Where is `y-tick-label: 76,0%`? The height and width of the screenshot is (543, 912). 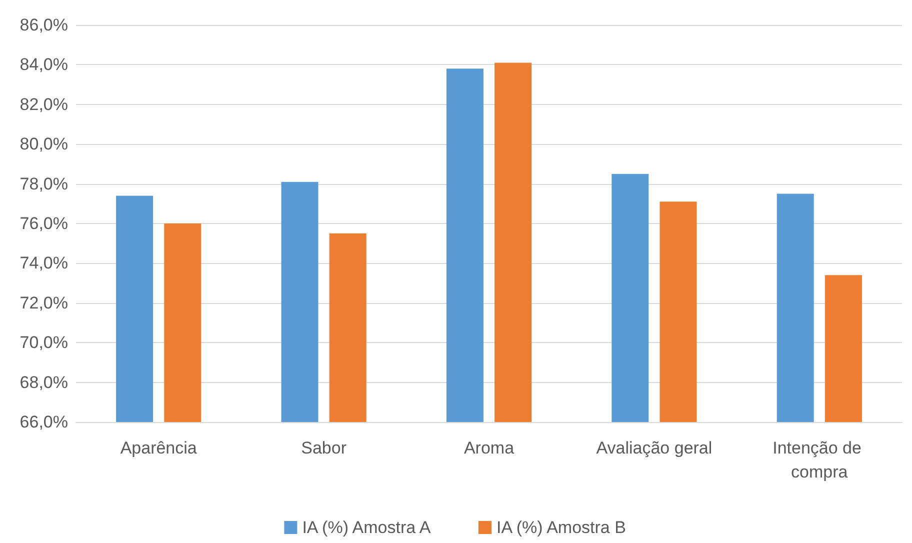
y-tick-label: 76,0% is located at coordinates (44, 223).